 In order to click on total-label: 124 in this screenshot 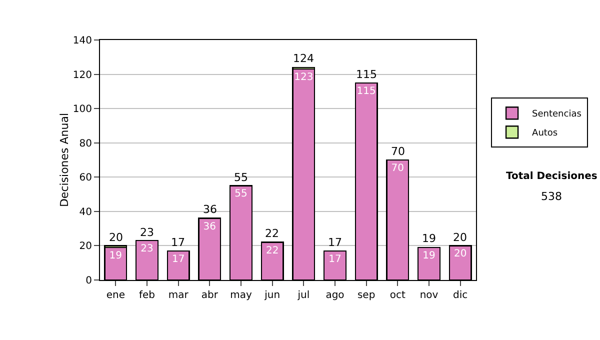, I will do `click(303, 58)`.